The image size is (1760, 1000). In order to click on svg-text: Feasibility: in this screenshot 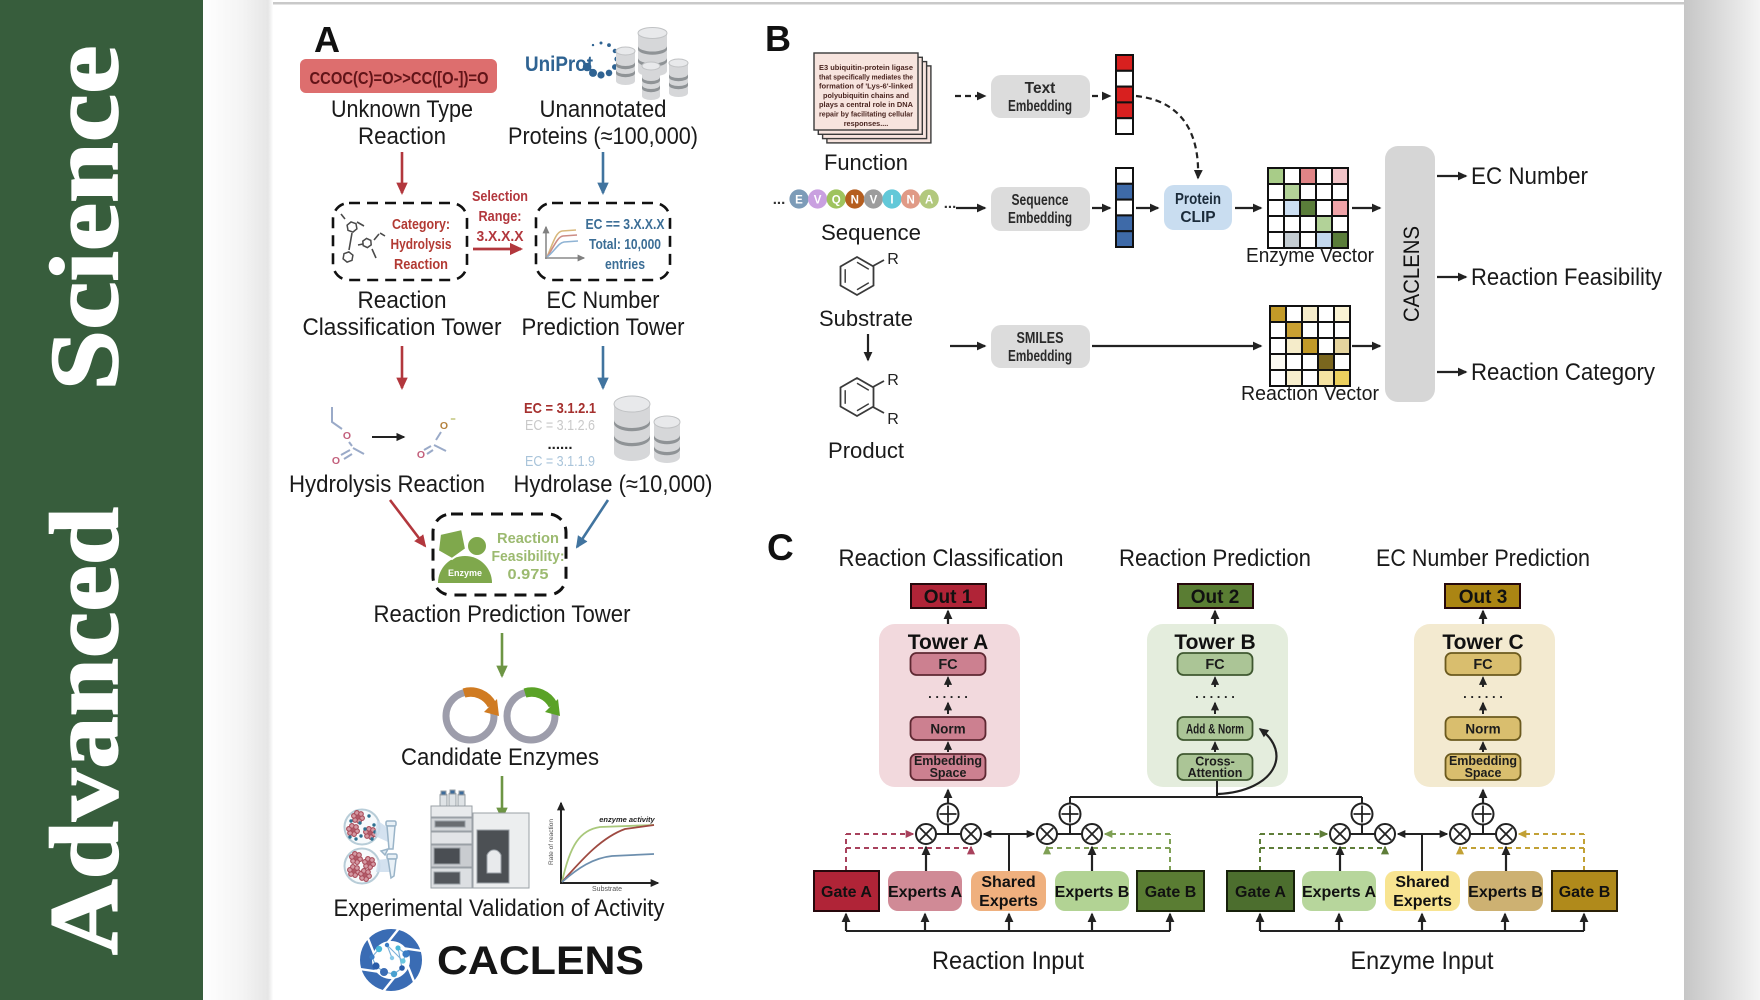, I will do `click(528, 556)`.